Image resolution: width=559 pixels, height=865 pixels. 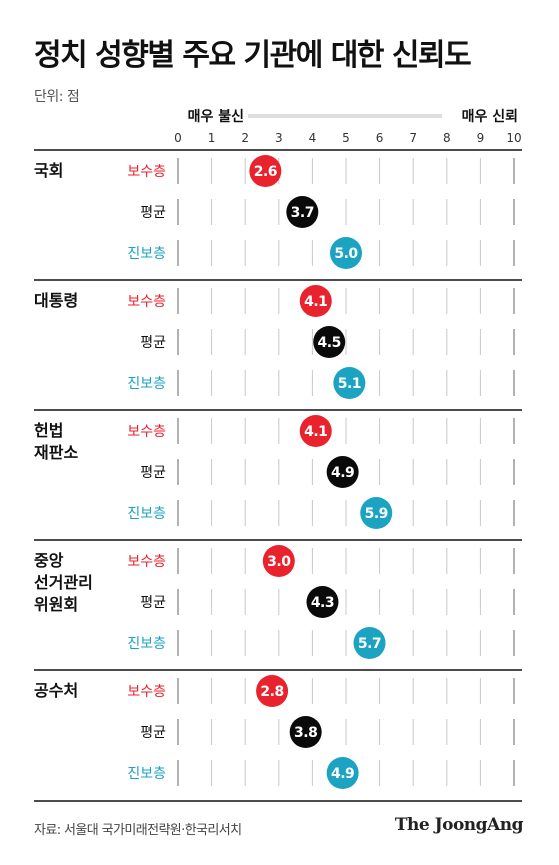 What do you see at coordinates (447, 138) in the screenshot?
I see `x-tick-label: 8` at bounding box center [447, 138].